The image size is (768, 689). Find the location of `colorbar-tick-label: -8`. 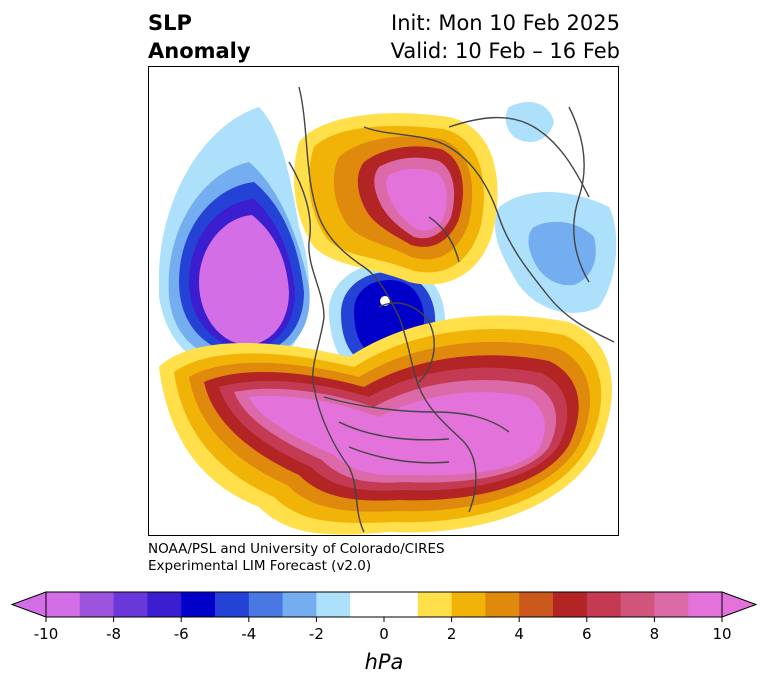

colorbar-tick-label: -8 is located at coordinates (113, 634).